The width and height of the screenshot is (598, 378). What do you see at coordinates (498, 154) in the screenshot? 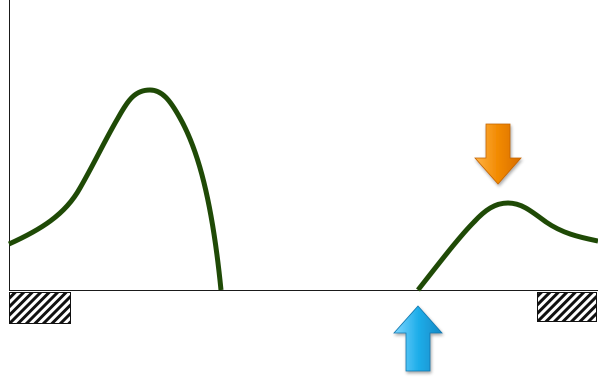
I see `down-arrow-icon` at bounding box center [498, 154].